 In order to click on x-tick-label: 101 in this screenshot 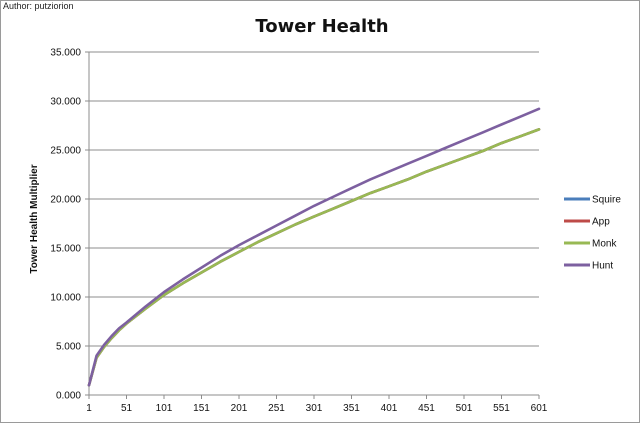, I will do `click(164, 408)`.